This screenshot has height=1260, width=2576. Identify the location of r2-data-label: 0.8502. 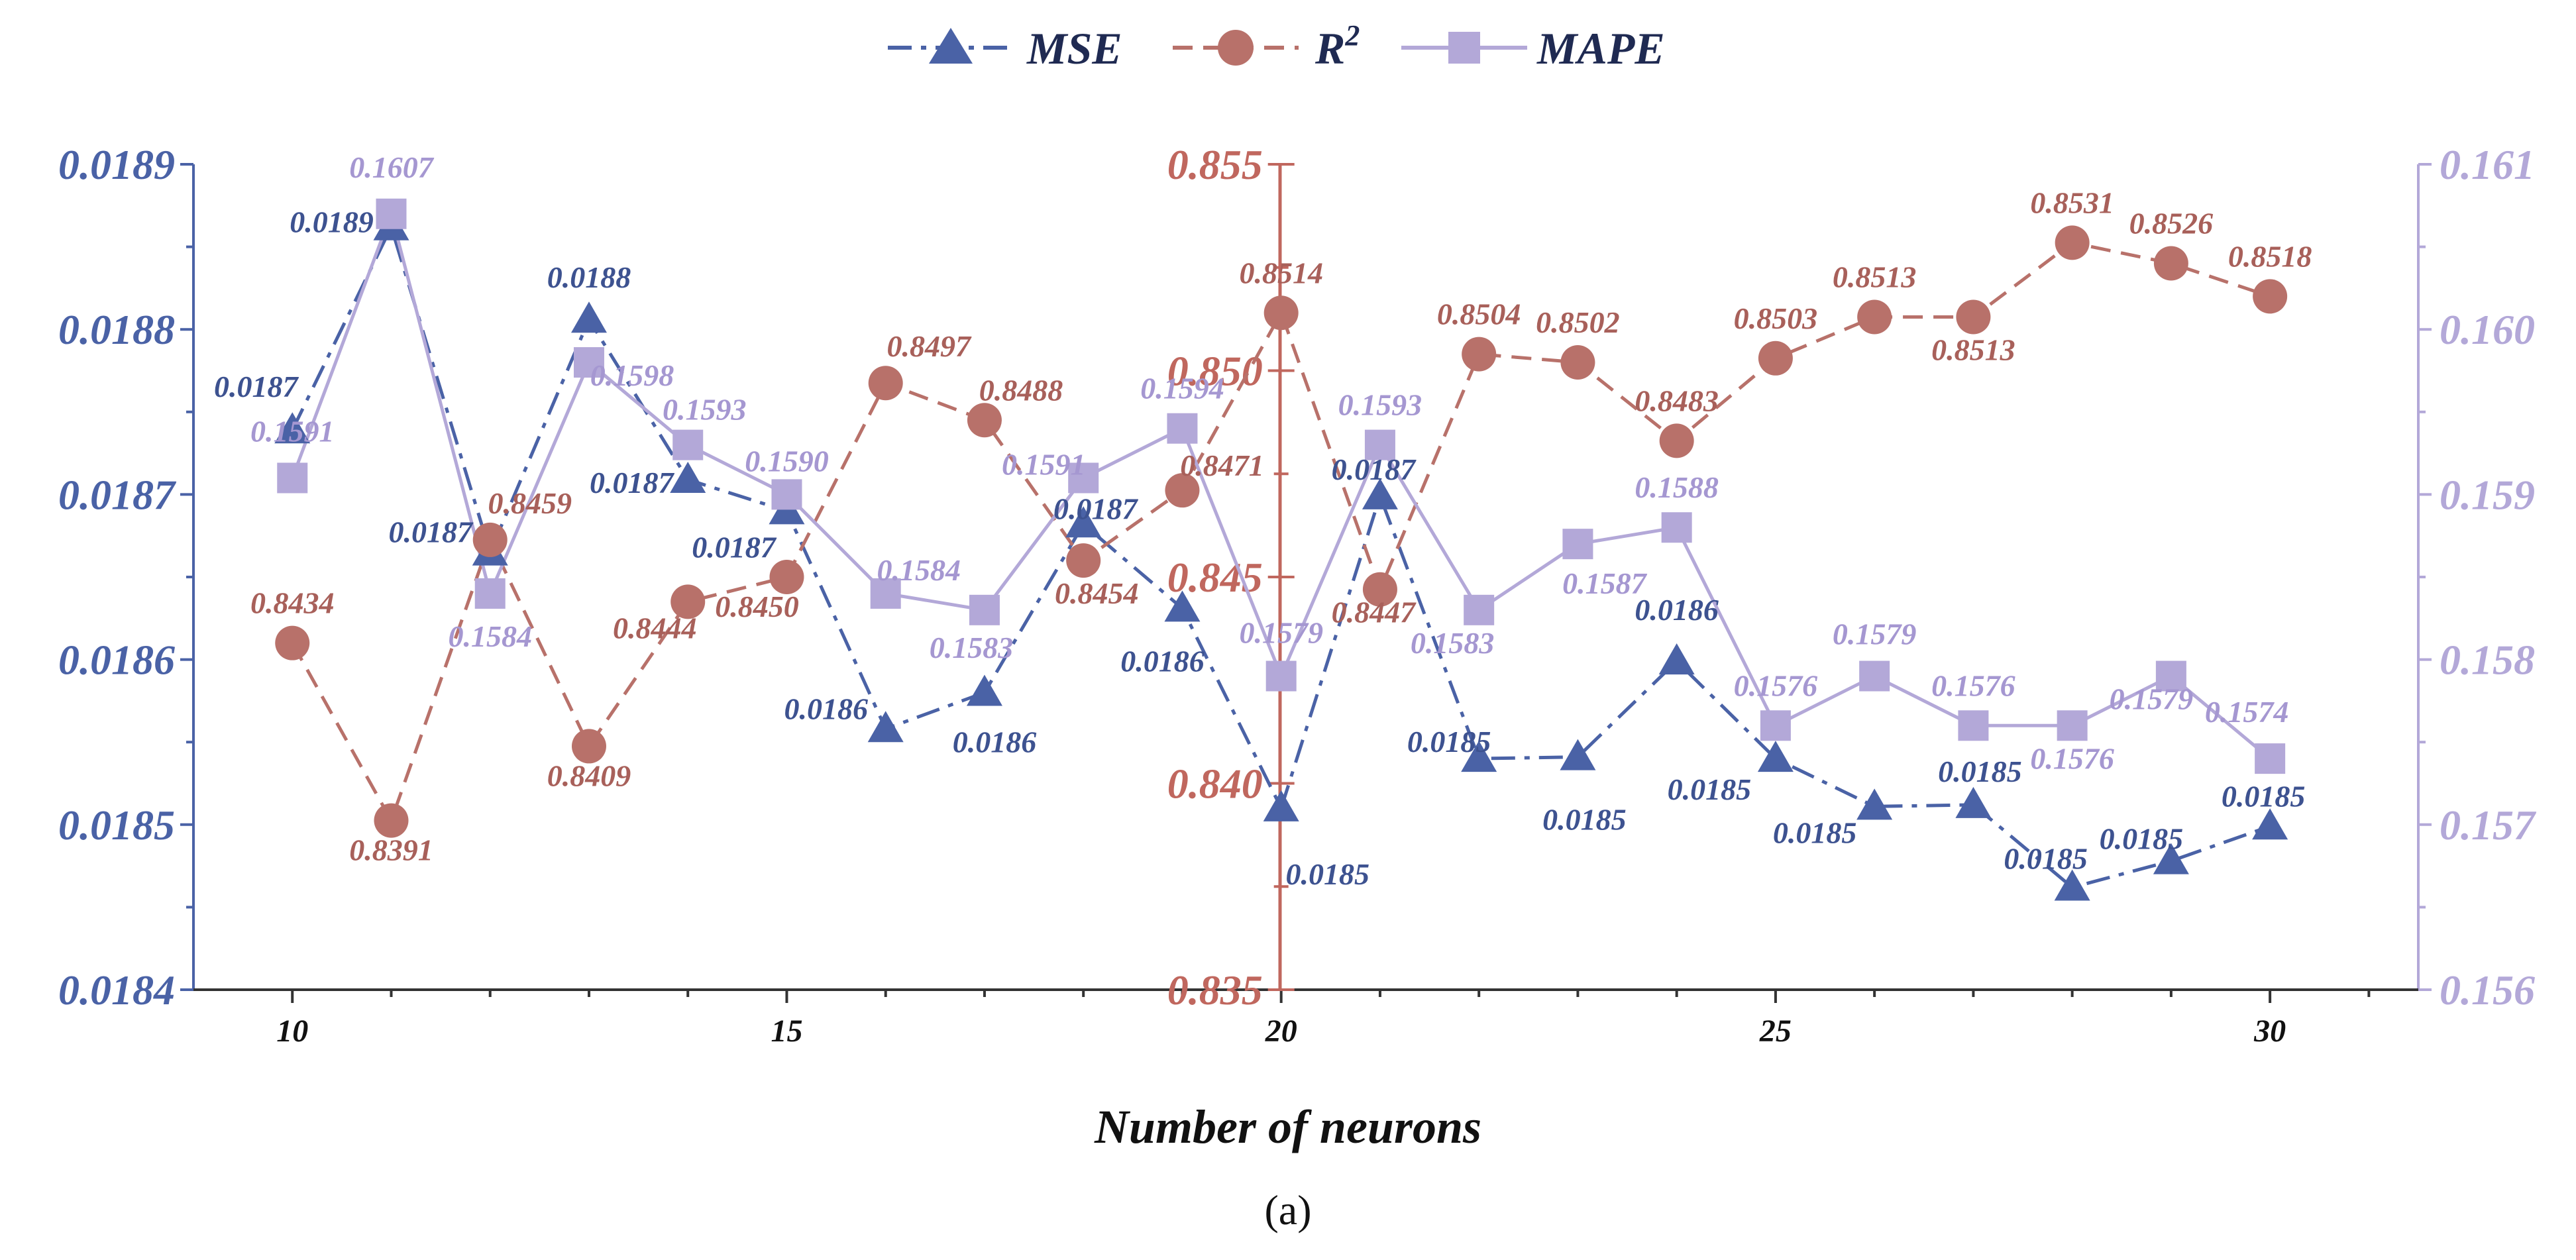
(1578, 322).